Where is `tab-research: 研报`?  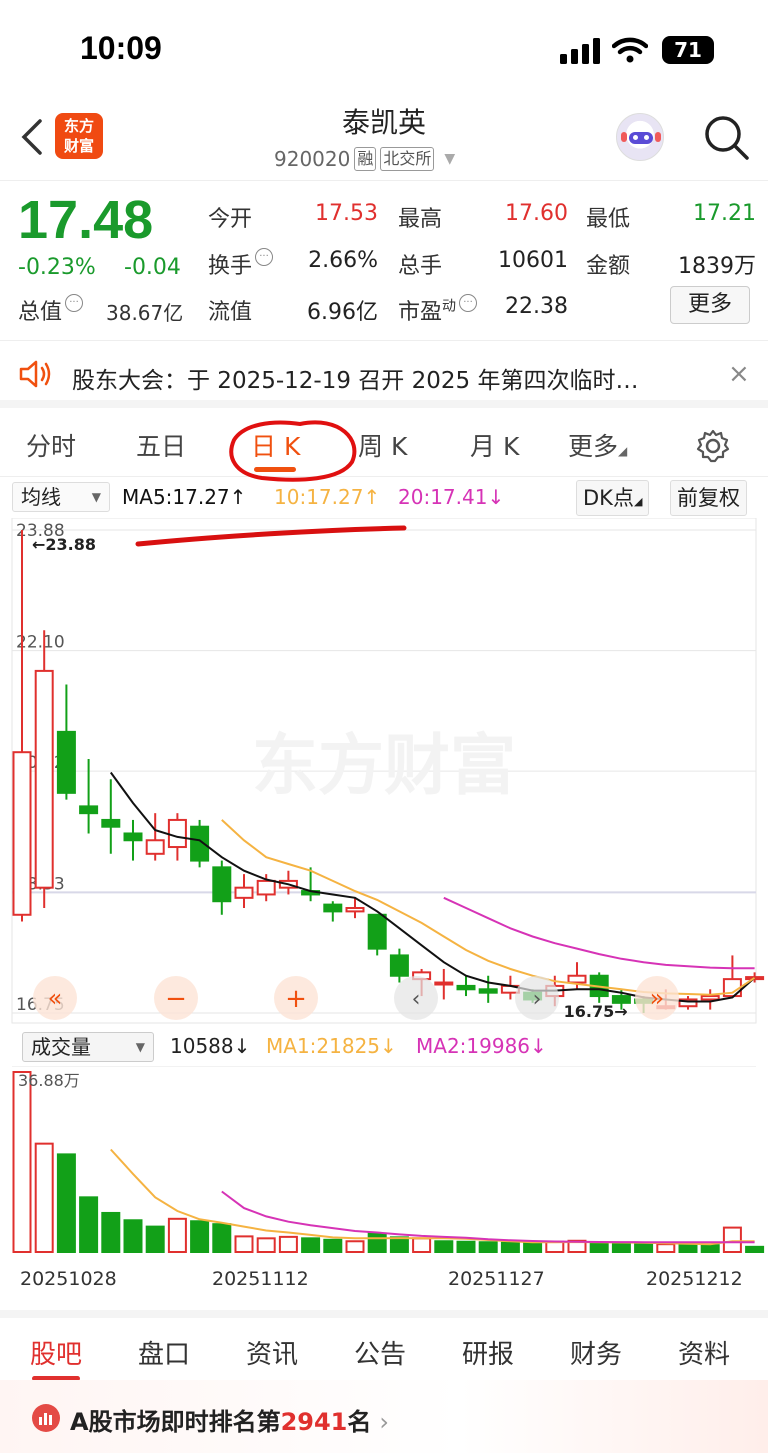
tab-research: 研报 is located at coordinates (488, 1355).